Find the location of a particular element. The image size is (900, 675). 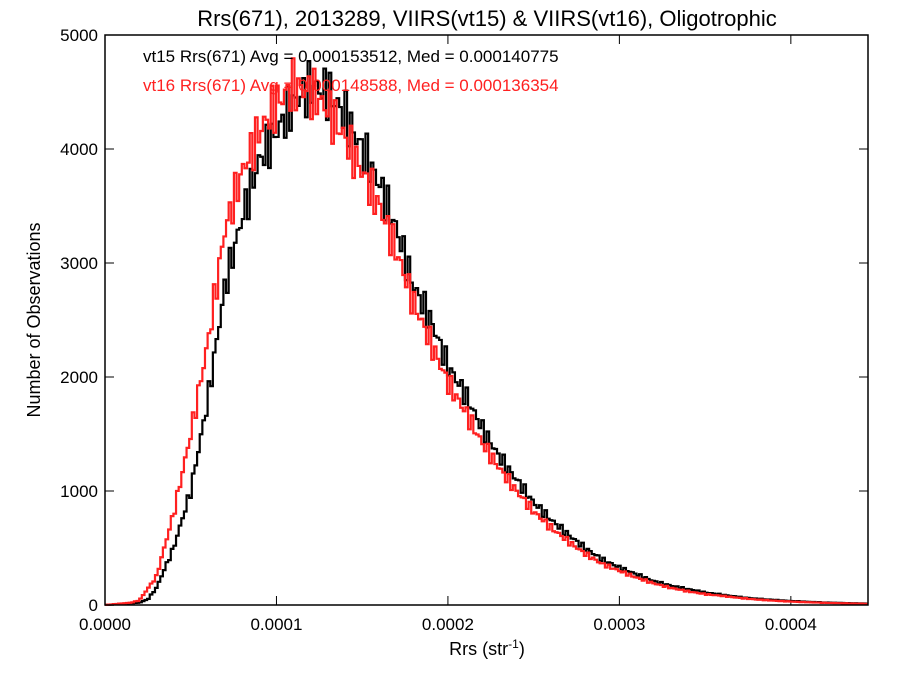

x-tick-label: 0.0003 is located at coordinates (619, 624).